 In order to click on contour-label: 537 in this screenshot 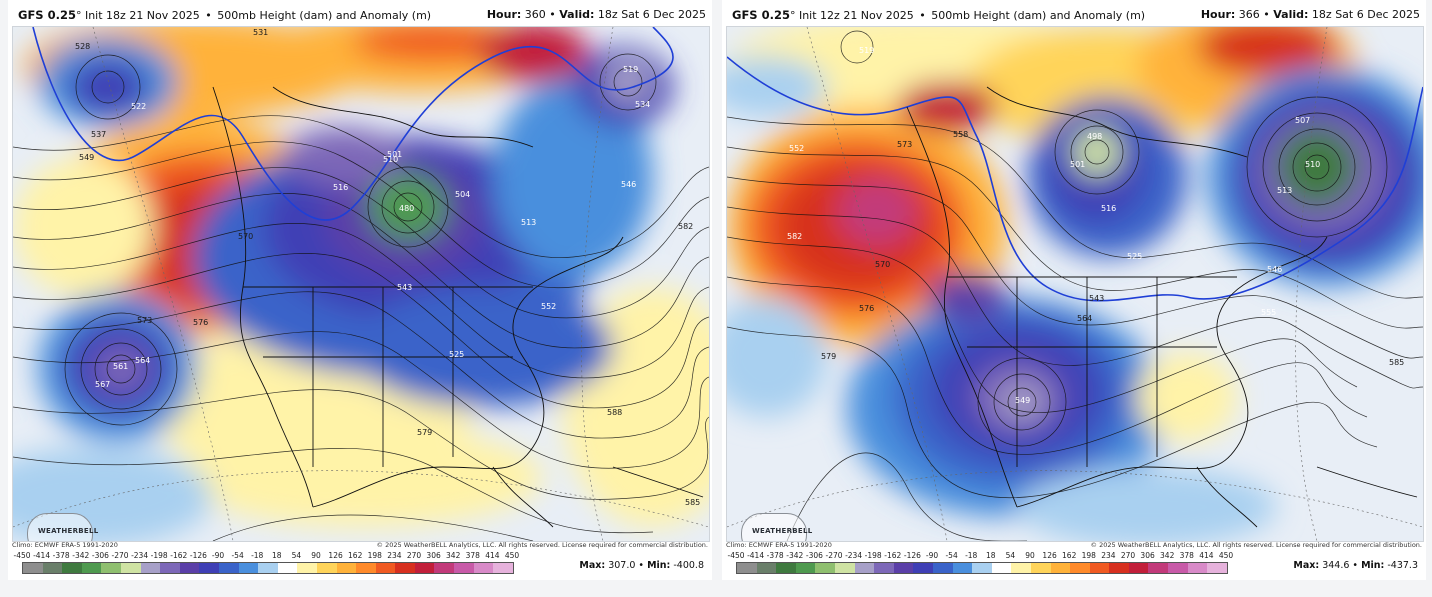, I will do `click(98, 134)`.